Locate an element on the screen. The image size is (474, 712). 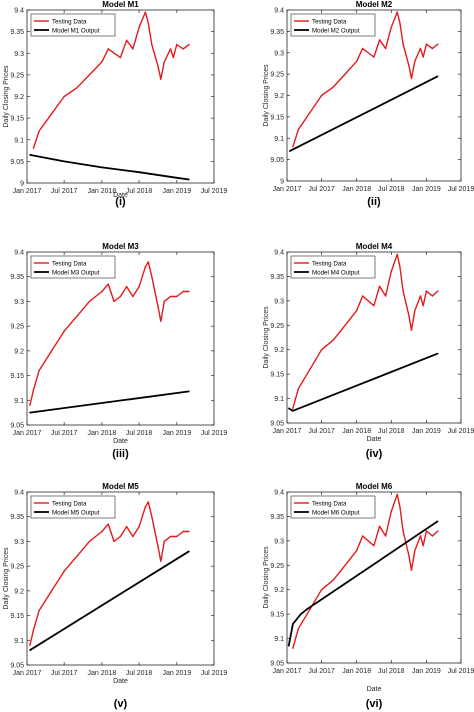
panel-caption: (vi) is located at coordinates (374, 704).